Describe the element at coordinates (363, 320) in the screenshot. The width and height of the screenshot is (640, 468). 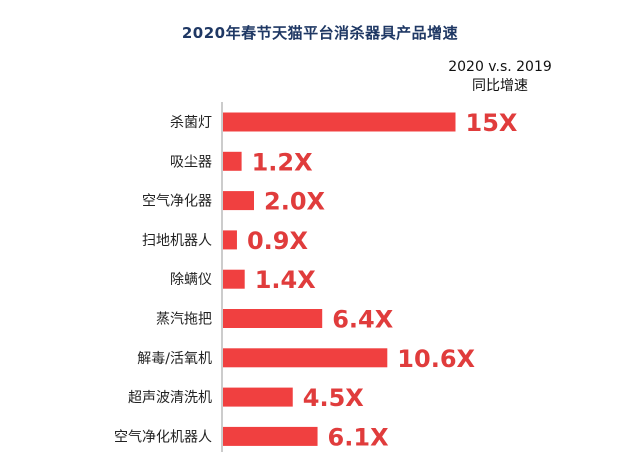
I see `data-label: 6.4X` at that location.